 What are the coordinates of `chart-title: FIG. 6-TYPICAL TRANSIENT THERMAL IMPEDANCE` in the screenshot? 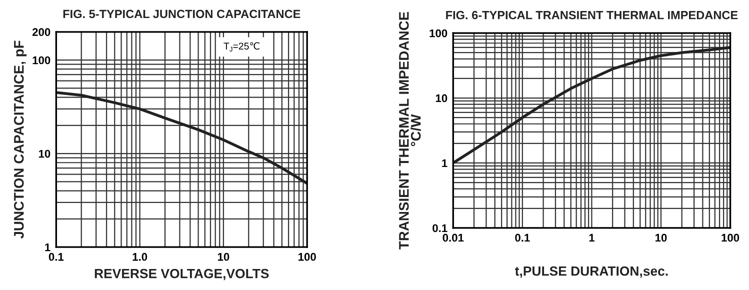 It's located at (592, 15).